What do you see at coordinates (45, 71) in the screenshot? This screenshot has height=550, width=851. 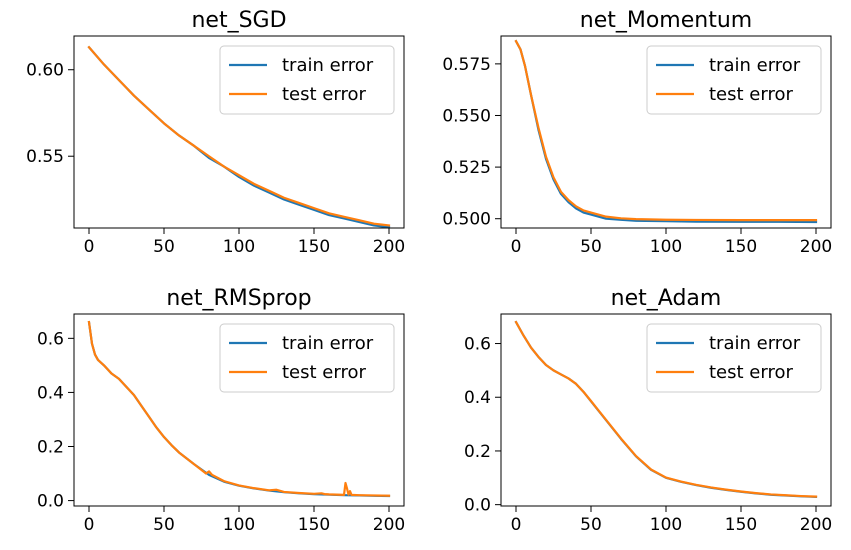 I see `y-tick-label: 0.60` at bounding box center [45, 71].